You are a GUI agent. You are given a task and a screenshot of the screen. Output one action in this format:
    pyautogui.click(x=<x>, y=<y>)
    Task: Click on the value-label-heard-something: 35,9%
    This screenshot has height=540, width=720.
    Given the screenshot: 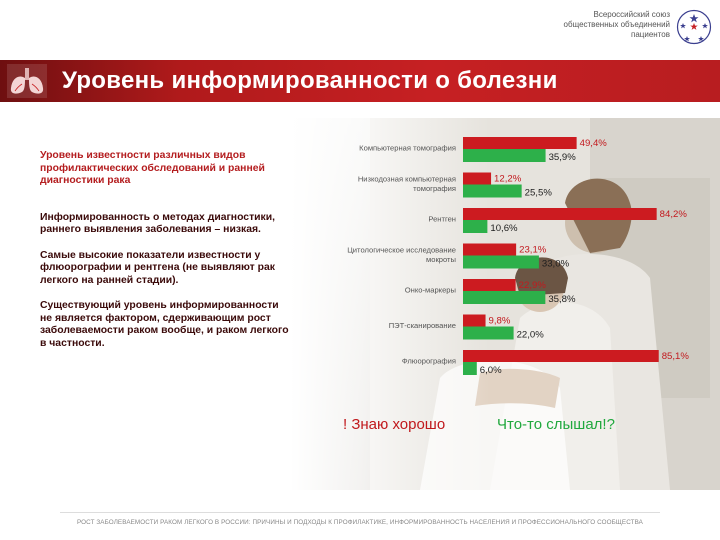 What is the action you would take?
    pyautogui.click(x=563, y=157)
    